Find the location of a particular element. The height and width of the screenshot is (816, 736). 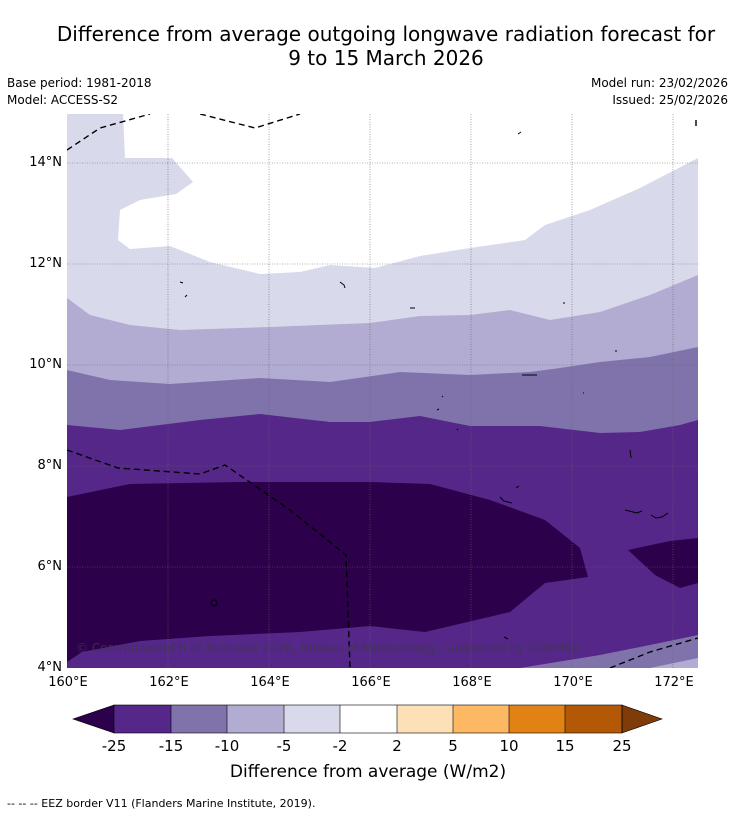

model-run: Model run: 23/02/2026 is located at coordinates (659, 83).